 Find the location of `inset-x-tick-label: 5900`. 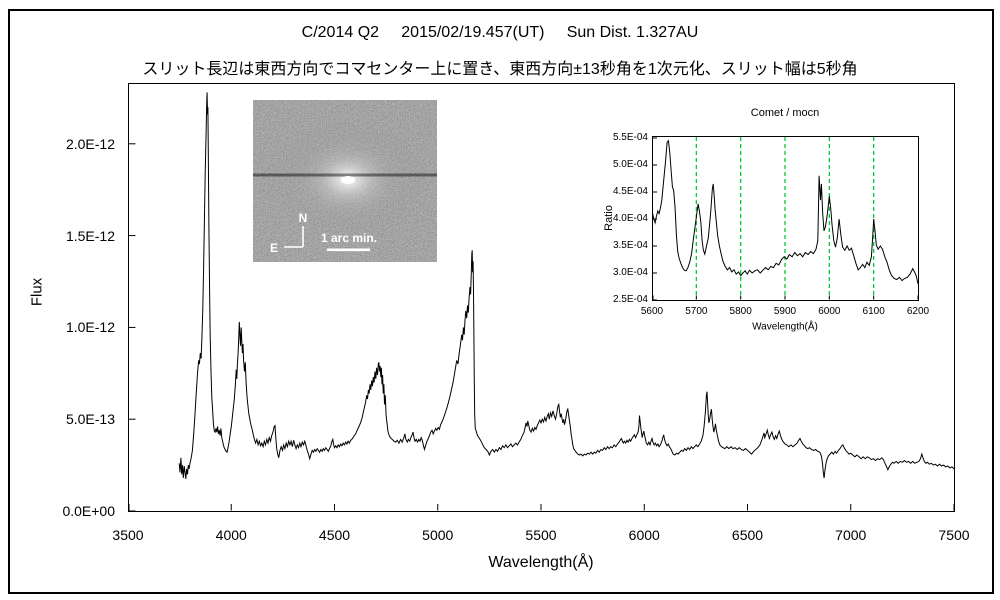

inset-x-tick-label: 5900 is located at coordinates (785, 311).